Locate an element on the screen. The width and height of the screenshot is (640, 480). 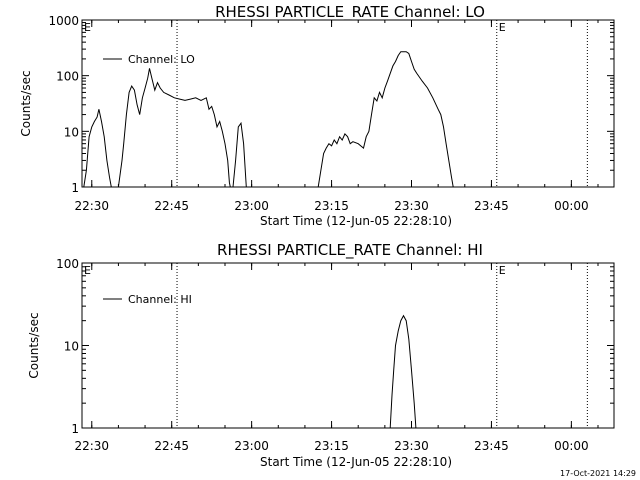
y-tick-label: 1000 is located at coordinates (63, 21).